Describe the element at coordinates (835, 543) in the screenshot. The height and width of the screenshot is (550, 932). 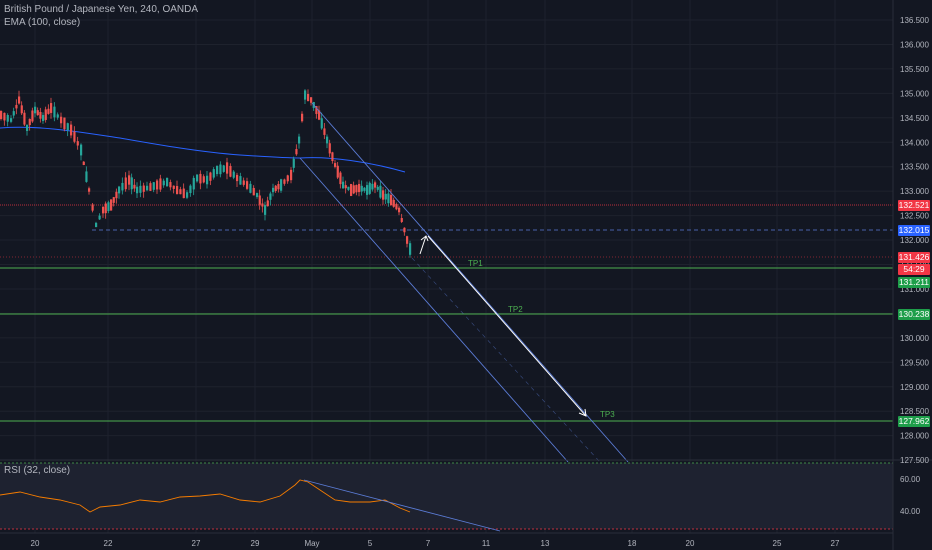
I see `time-tick: 27` at that location.